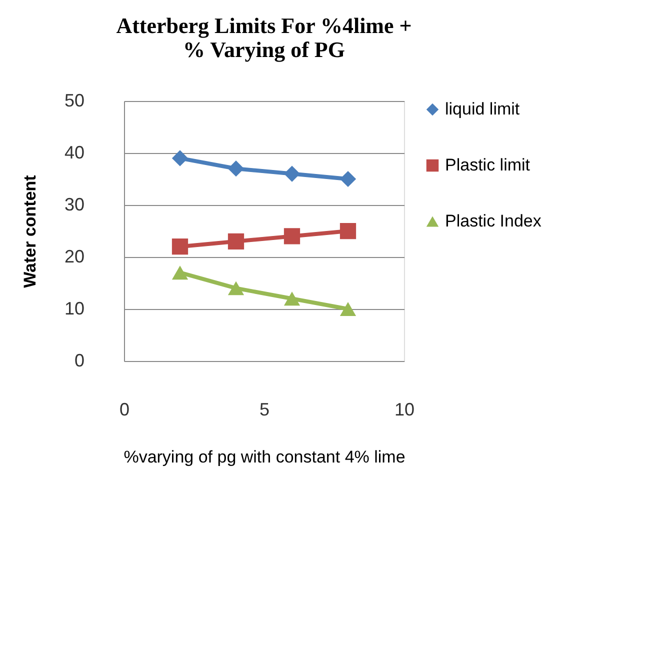 The image size is (671, 660). Describe the element at coordinates (74, 308) in the screenshot. I see `y-tick-label: 10` at that location.